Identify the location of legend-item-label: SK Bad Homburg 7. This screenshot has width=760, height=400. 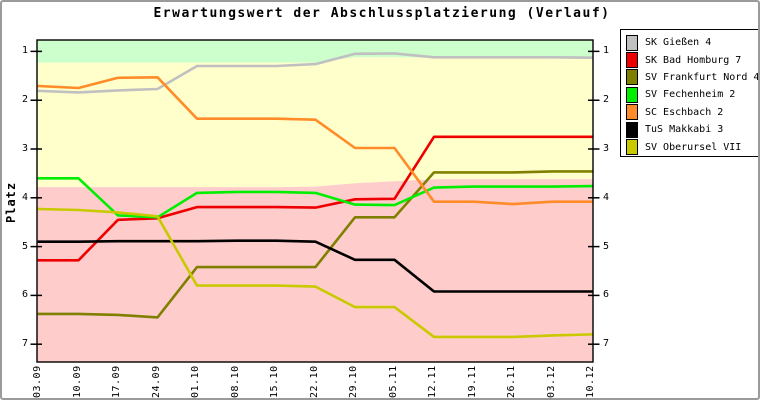
(693, 60).